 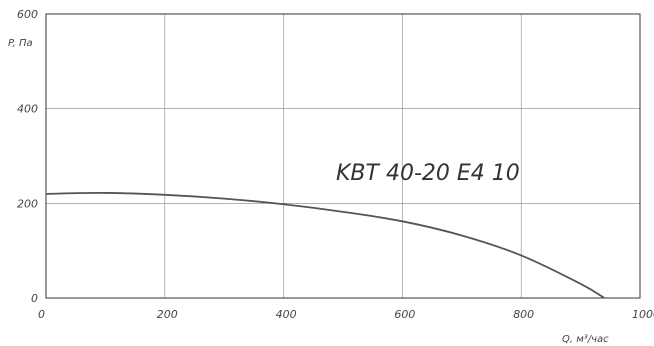 What do you see at coordinates (404, 314) in the screenshot?
I see `x-tick-label: 600` at bounding box center [404, 314].